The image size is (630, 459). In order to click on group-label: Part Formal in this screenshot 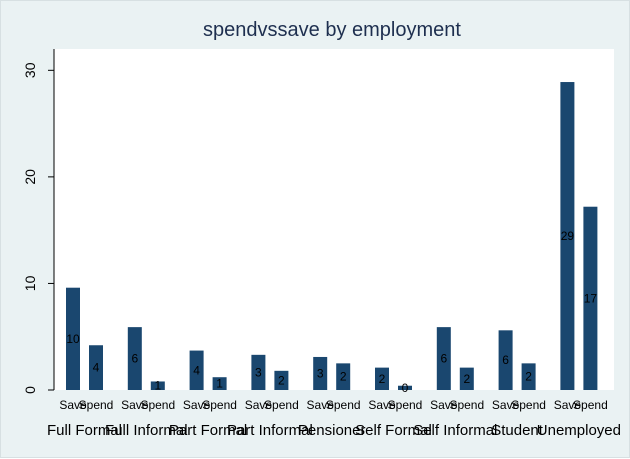, I will do `click(208, 430)`.